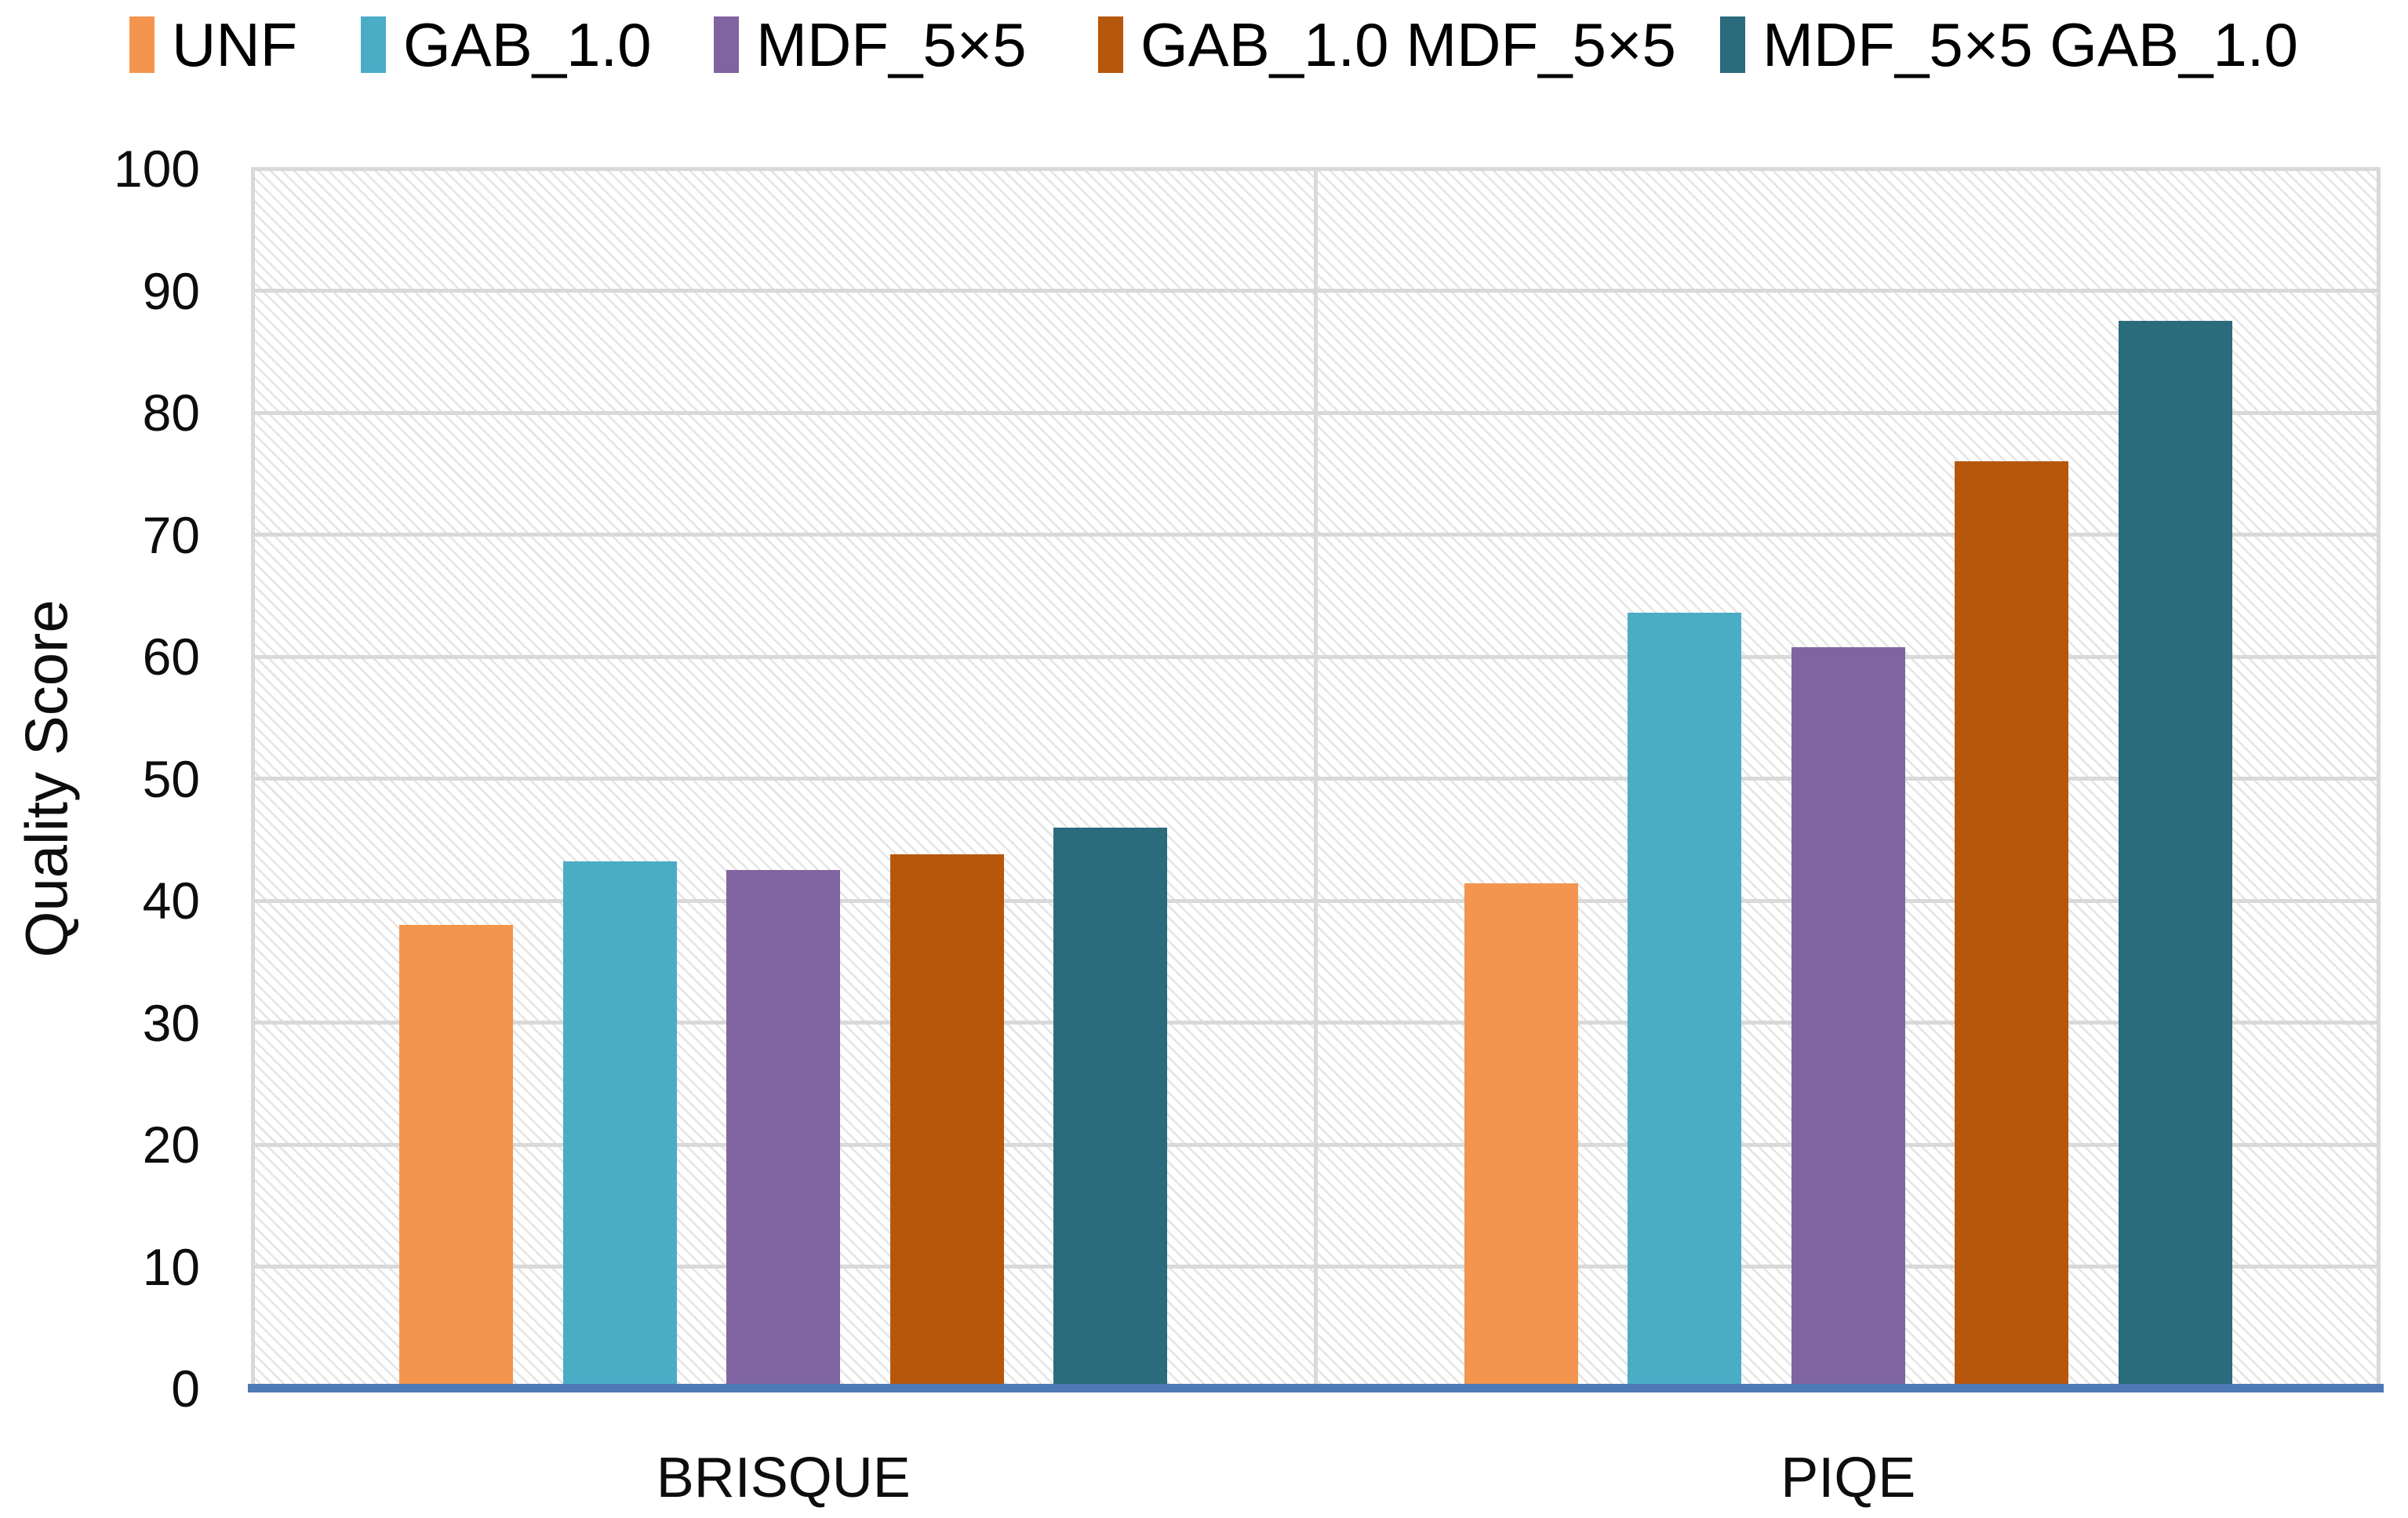 This screenshot has height=1518, width=2408. I want to click on legend-label: MDF_5×5 GAB_1.0, so click(2030, 44).